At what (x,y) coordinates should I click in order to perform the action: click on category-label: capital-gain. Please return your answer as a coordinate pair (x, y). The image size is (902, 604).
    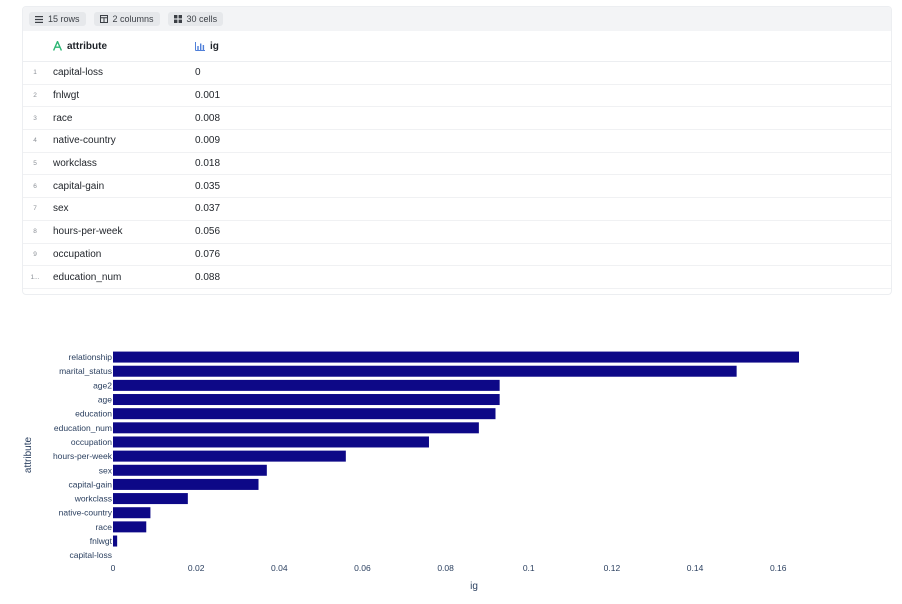
    Looking at the image, I should click on (91, 484).